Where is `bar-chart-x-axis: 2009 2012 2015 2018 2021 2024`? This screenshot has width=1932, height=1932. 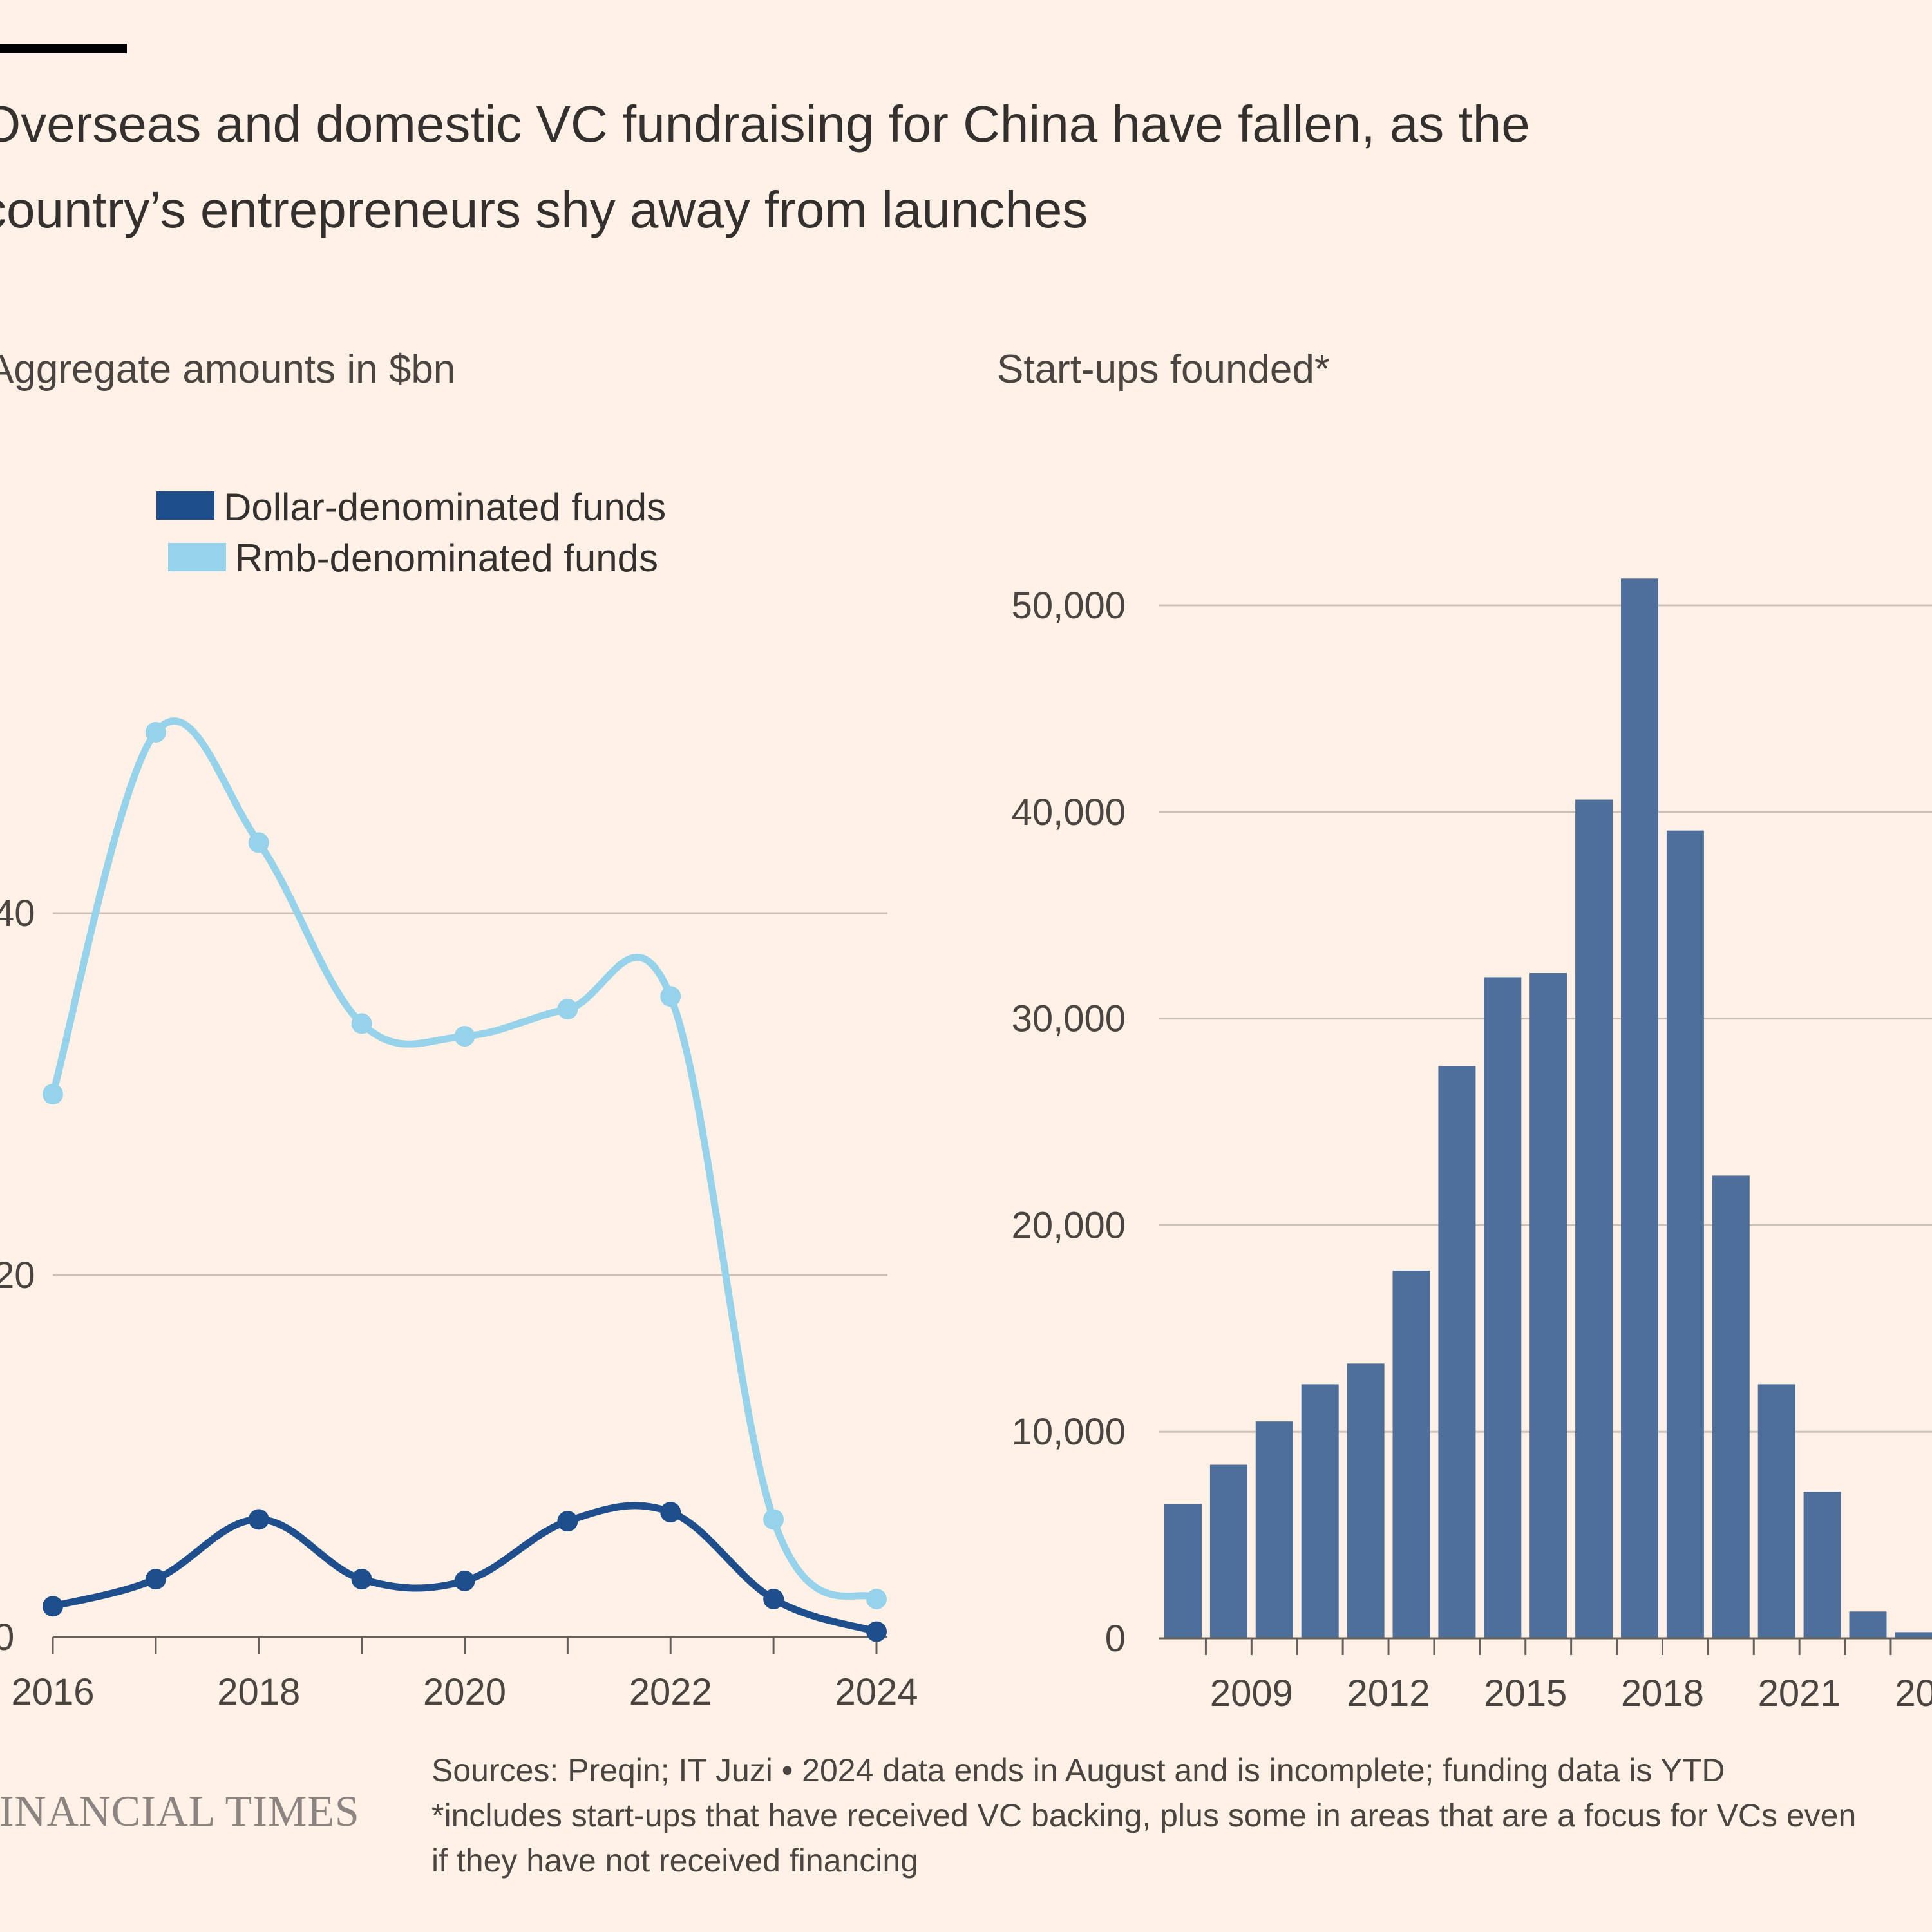 bar-chart-x-axis: 2009 2012 2015 2018 2021 2024 is located at coordinates (1545, 1675).